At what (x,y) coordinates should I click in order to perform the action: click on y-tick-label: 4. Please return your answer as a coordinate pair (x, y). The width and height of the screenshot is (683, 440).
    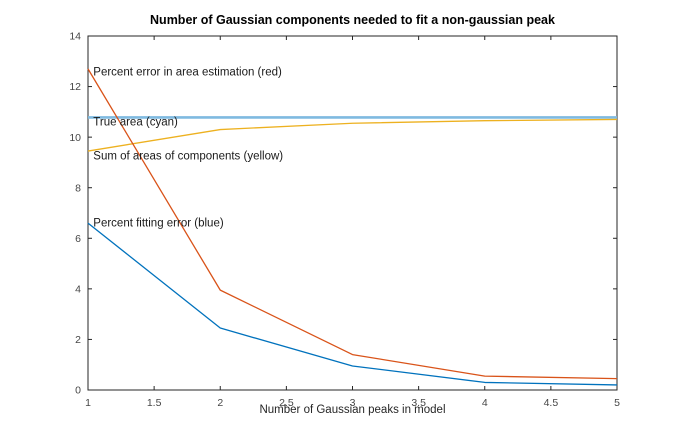
    Looking at the image, I should click on (78, 290).